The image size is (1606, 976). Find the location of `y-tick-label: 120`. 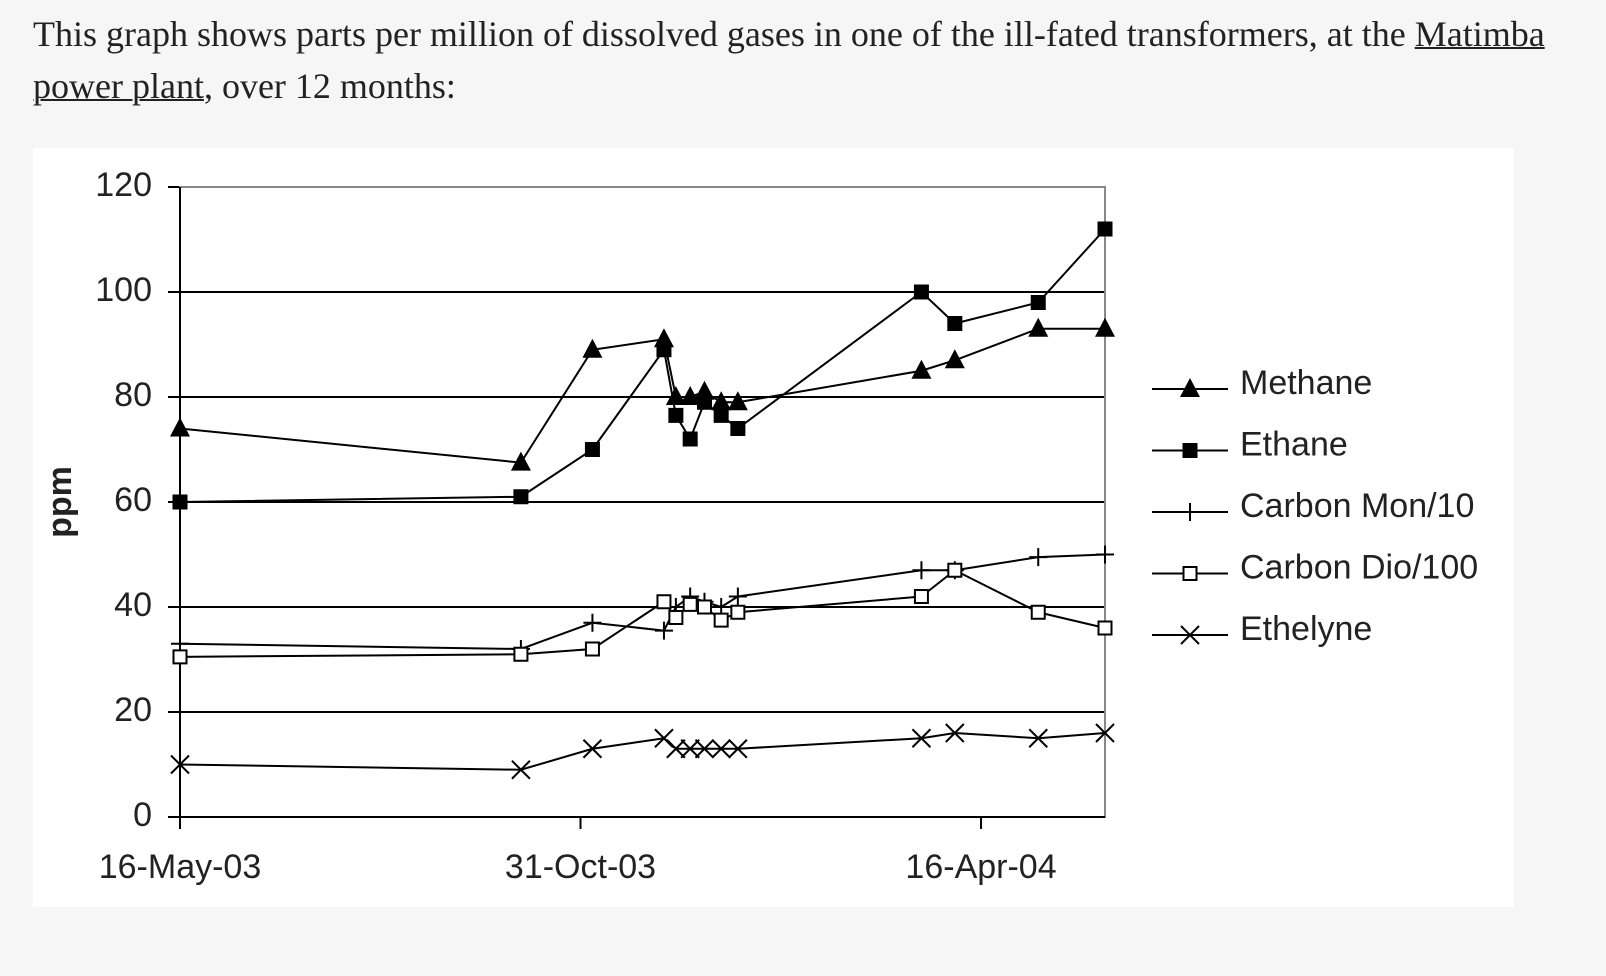

y-tick-label: 120 is located at coordinates (123, 185).